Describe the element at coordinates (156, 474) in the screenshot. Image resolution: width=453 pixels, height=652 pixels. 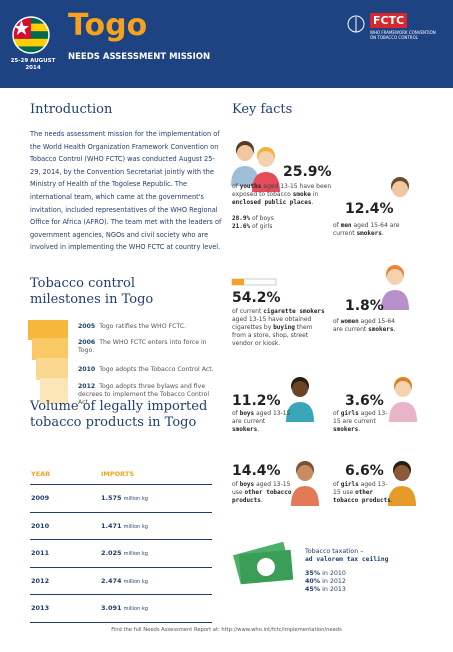
I see `column-header: IMPORTS` at that location.